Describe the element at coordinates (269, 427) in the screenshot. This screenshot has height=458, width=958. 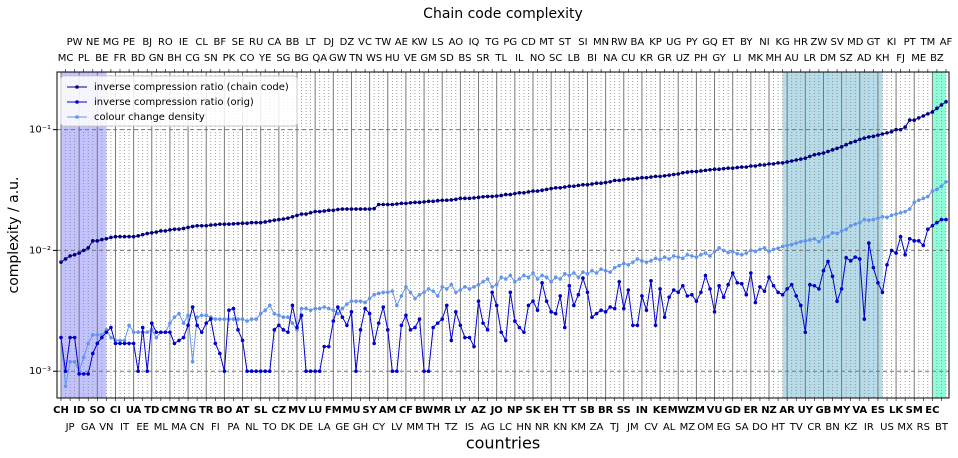
I see `x-tick-label: TO` at that location.